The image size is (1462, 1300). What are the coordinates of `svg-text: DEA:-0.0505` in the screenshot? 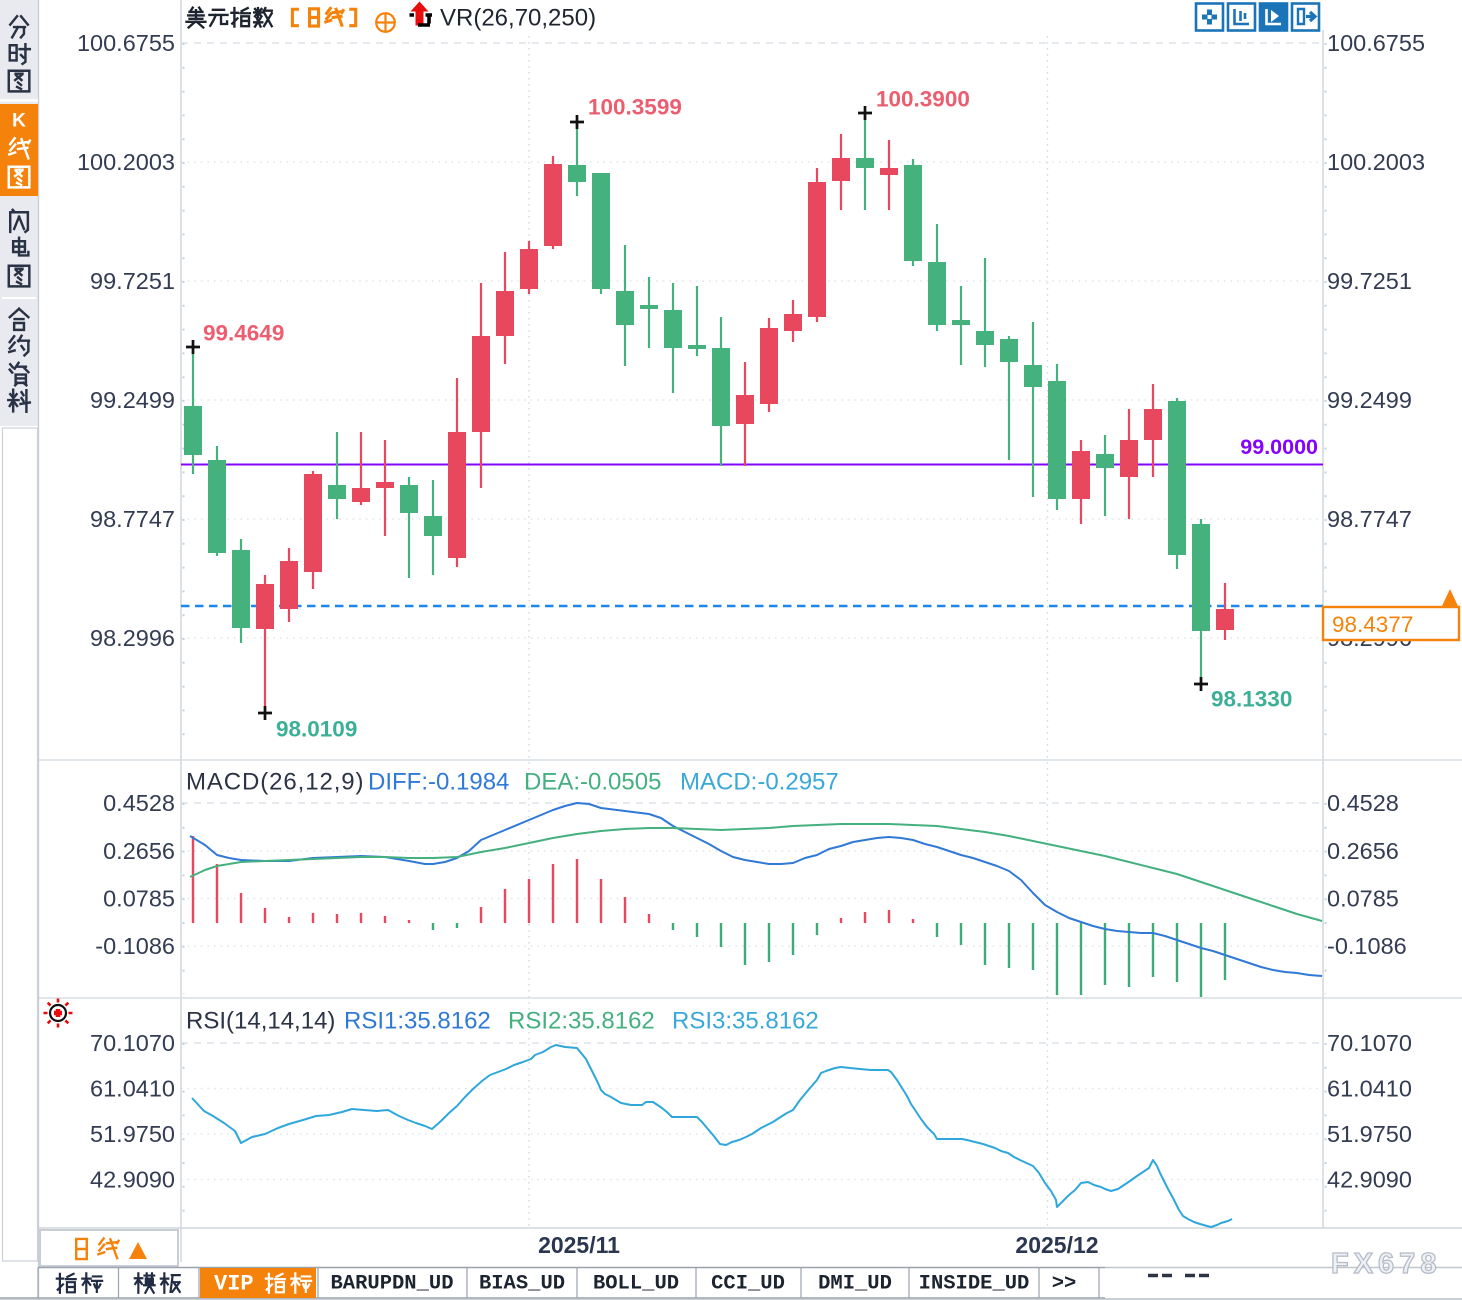 It's located at (592, 782).